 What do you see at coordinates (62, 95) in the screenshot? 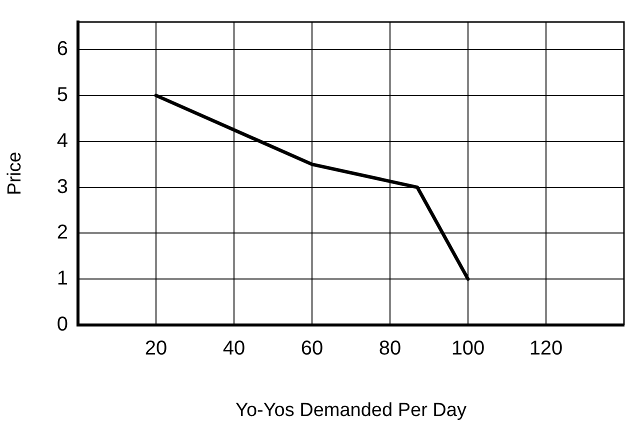
I see `y-tick-label: 5` at bounding box center [62, 95].